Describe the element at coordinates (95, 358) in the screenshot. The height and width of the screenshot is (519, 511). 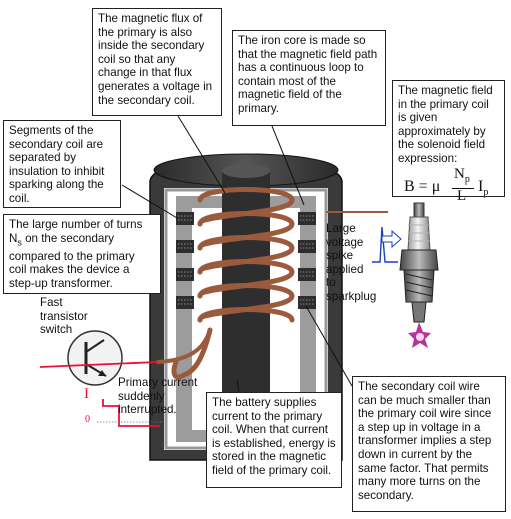
I see `transistor-switch` at that location.